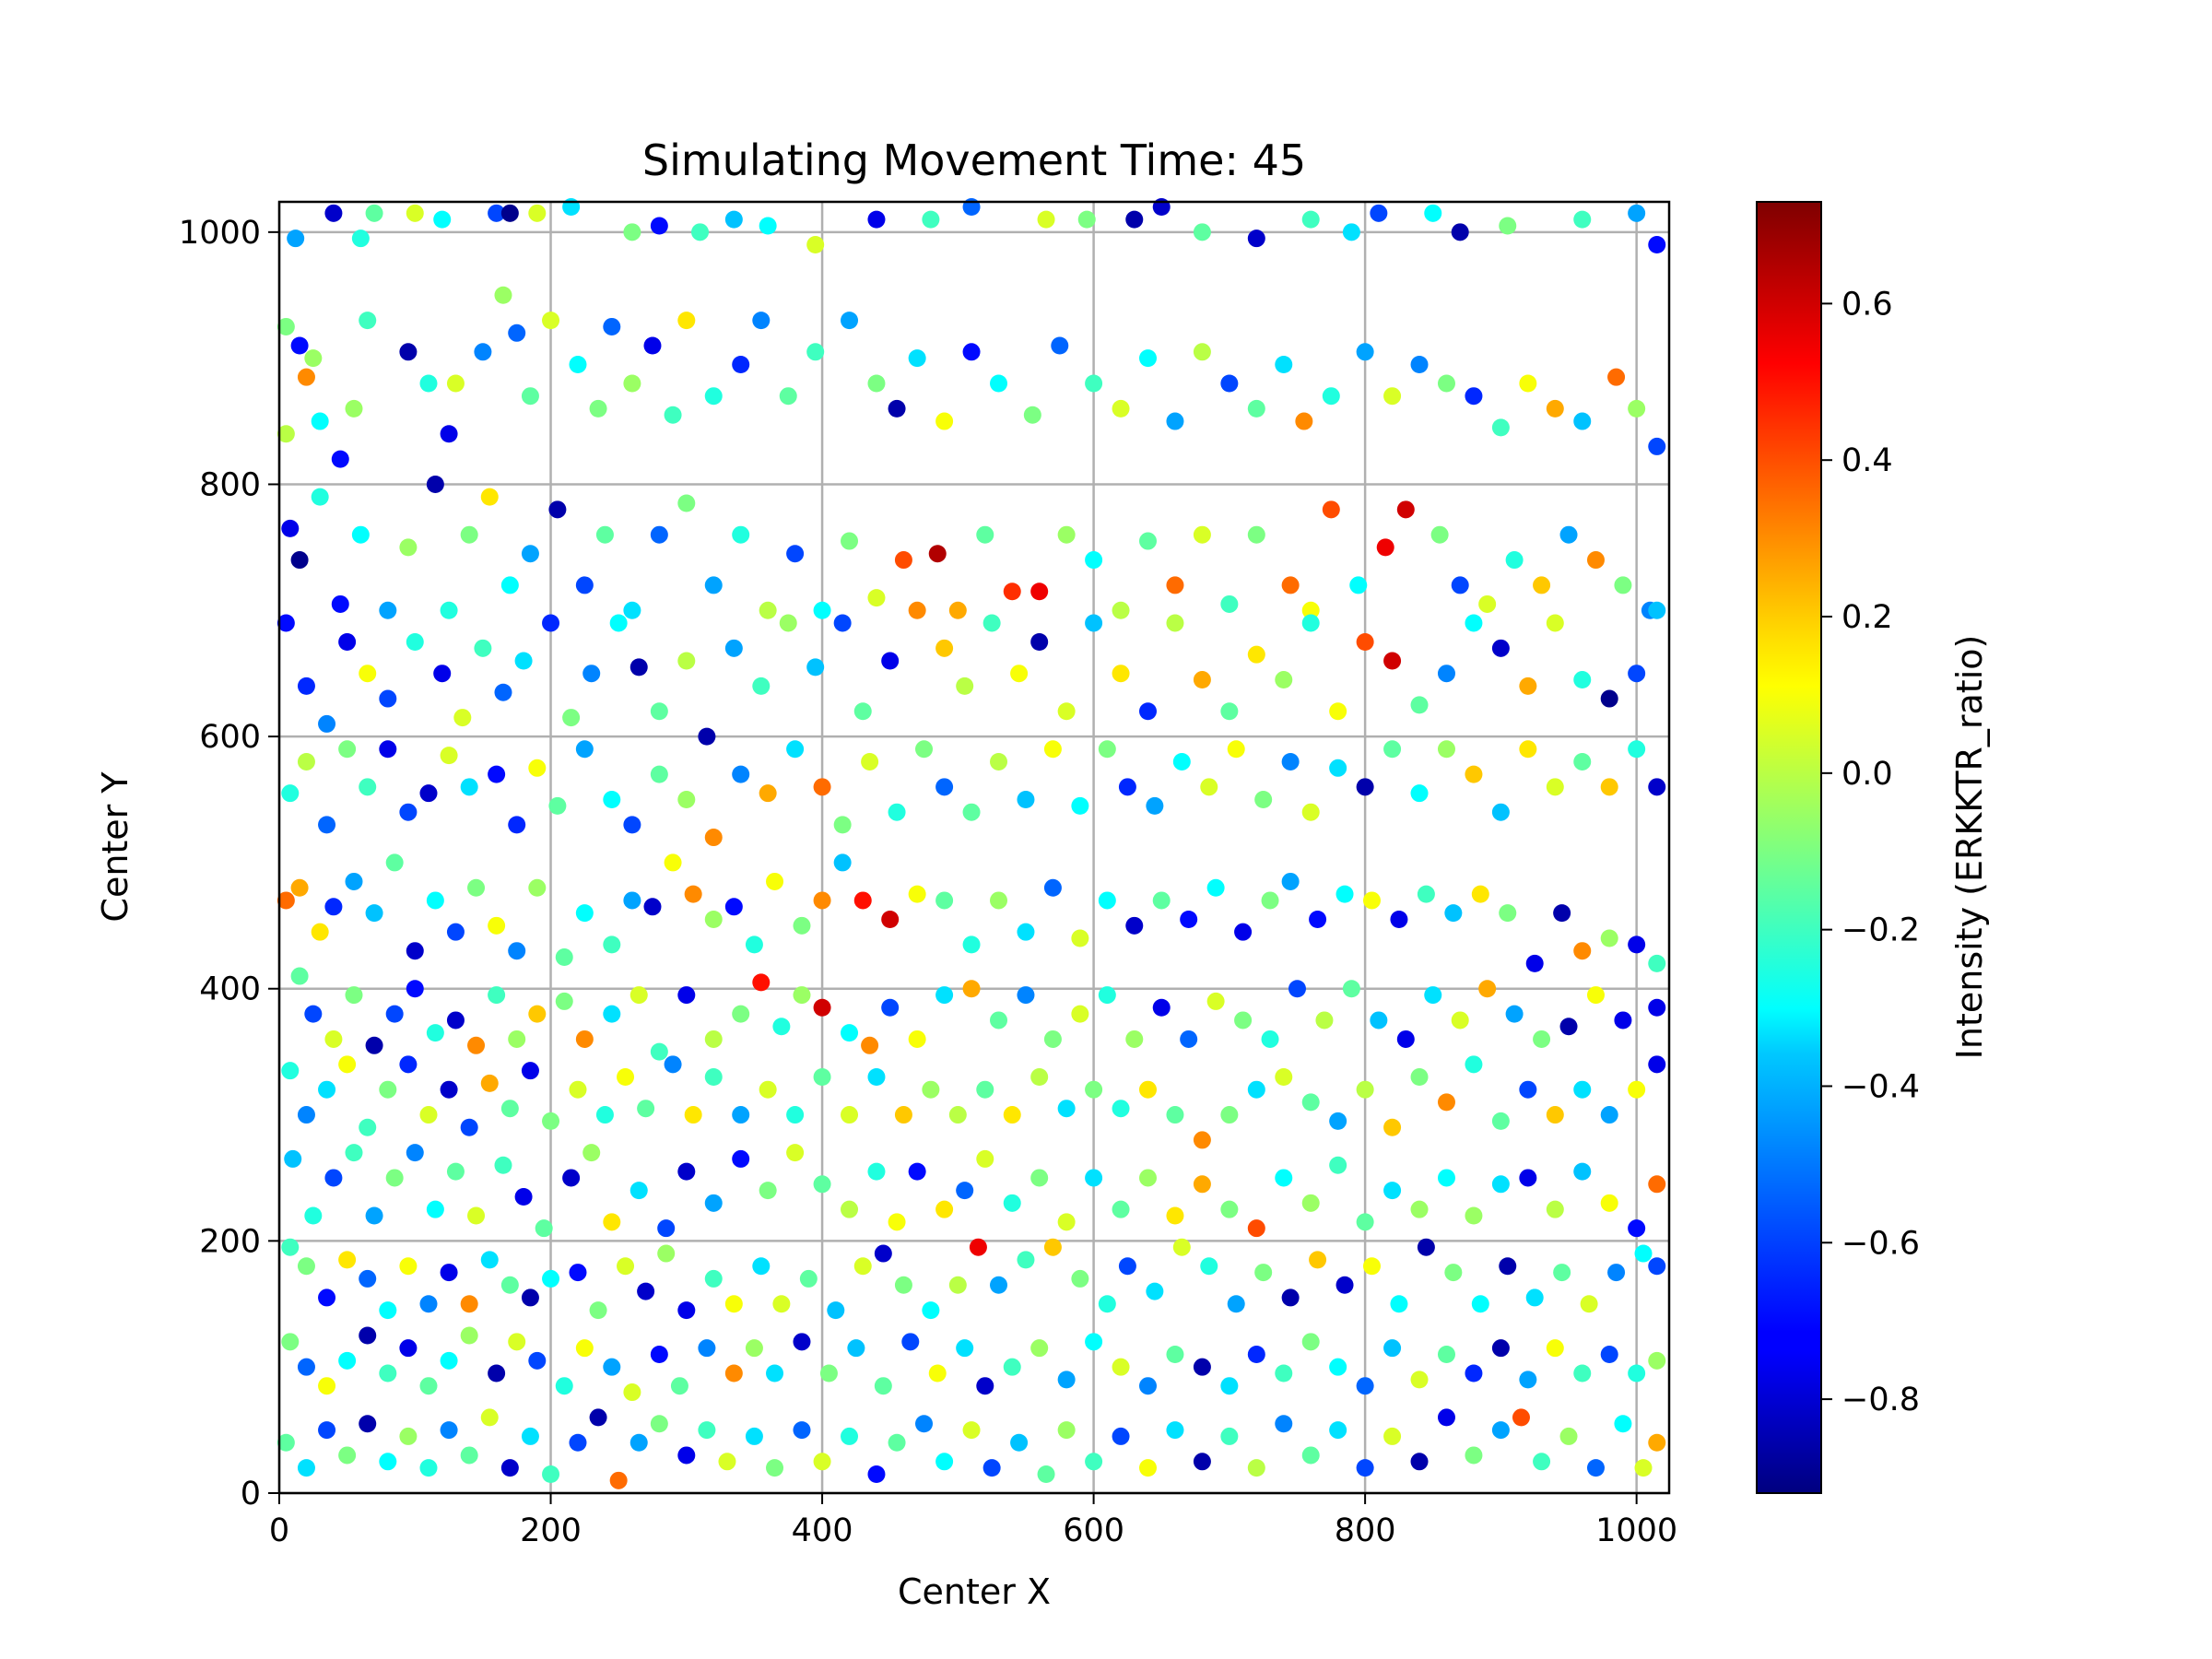 This screenshot has width=2212, height=1659. Describe the element at coordinates (1880, 1243) in the screenshot. I see `colorbar-tick-label: −0.6` at that location.